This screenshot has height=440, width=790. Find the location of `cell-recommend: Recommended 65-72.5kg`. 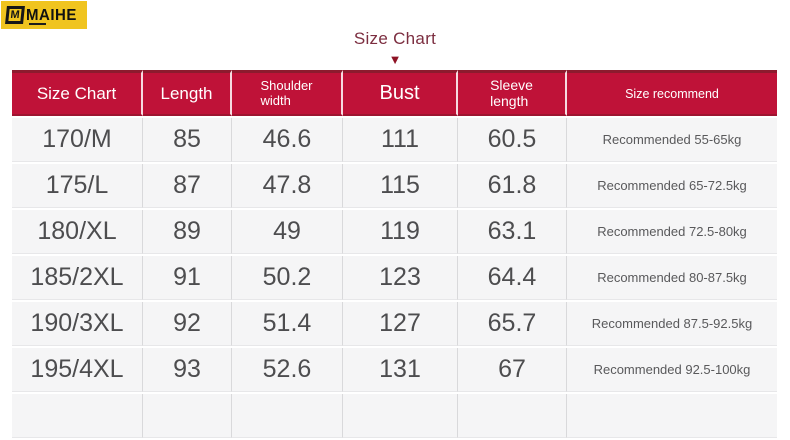

cell-recommend: Recommended 65-72.5kg is located at coordinates (672, 186).